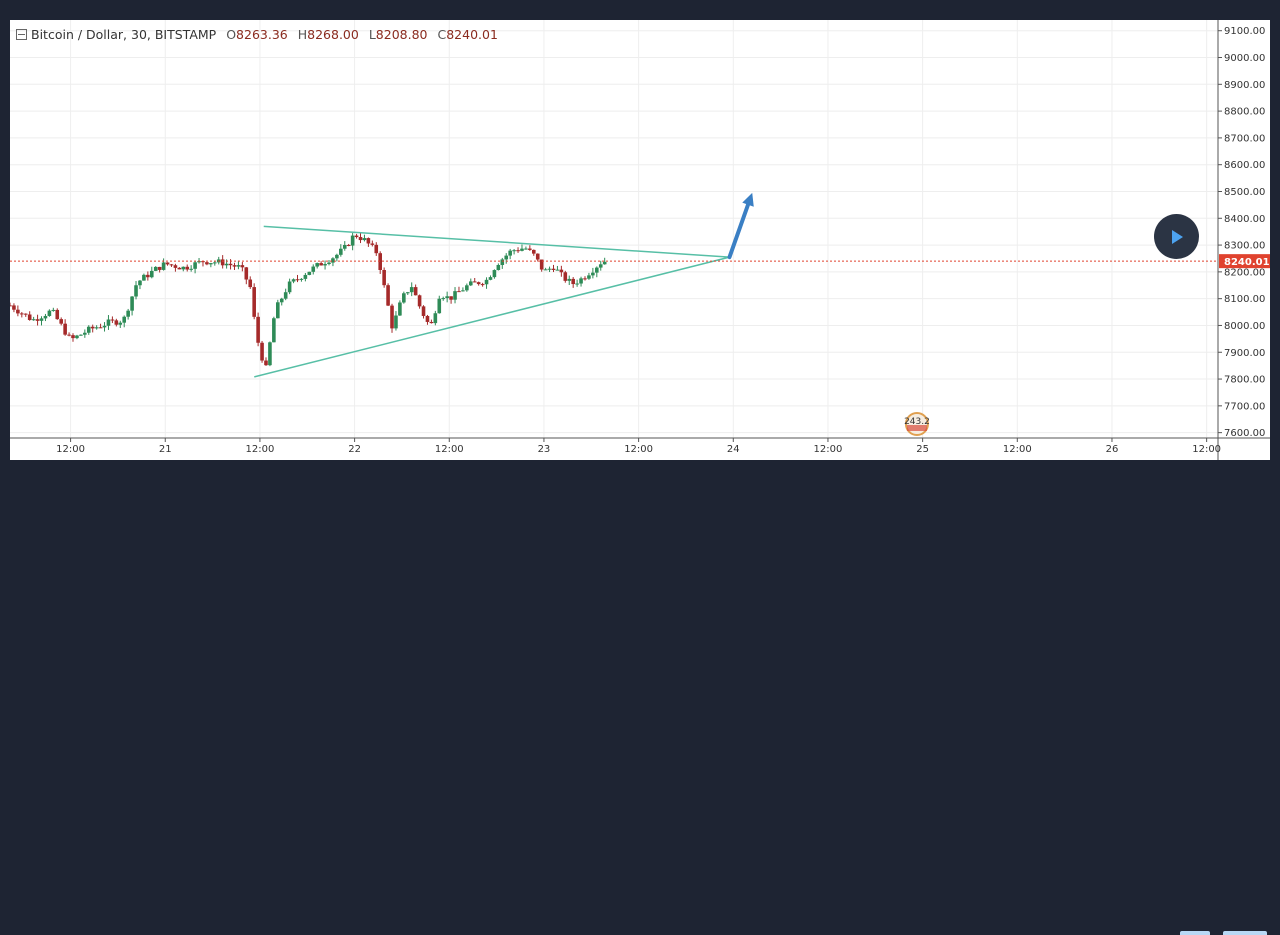 The height and width of the screenshot is (935, 1280). Describe the element at coordinates (1244, 326) in the screenshot. I see `price-tick-label: 8000.00` at that location.